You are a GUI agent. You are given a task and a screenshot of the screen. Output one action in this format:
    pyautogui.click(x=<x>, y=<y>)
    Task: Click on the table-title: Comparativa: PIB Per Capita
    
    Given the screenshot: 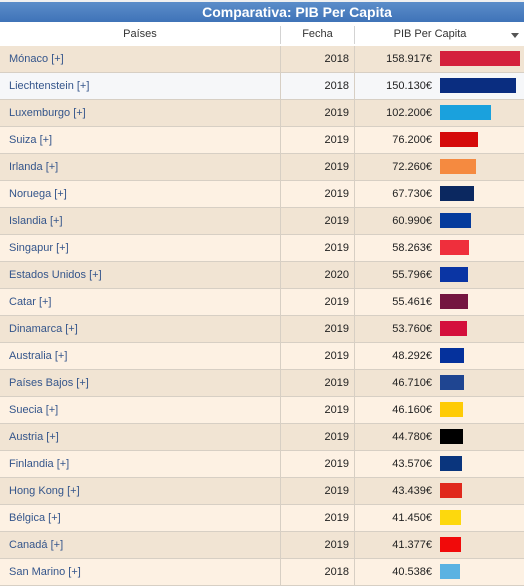 What is the action you would take?
    pyautogui.click(x=297, y=12)
    